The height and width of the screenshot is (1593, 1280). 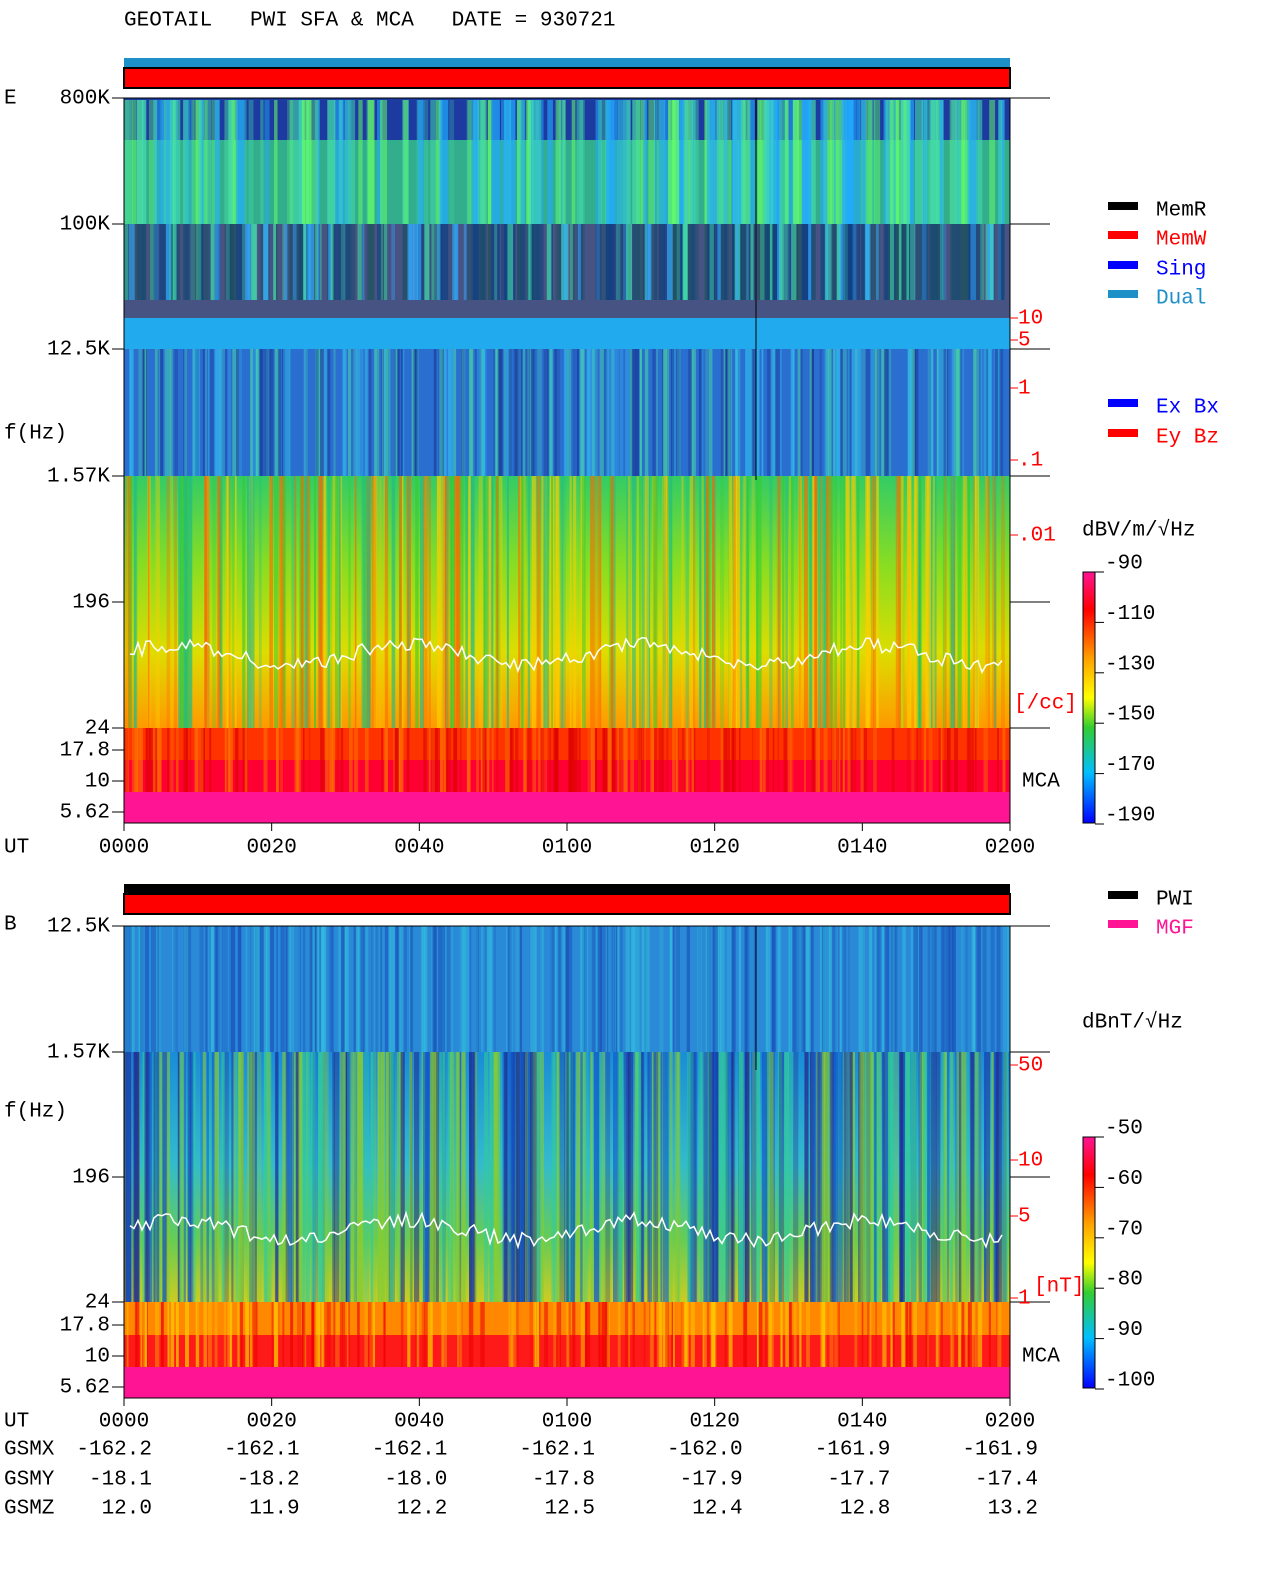 I want to click on mca-label: MCA, so click(x=1041, y=782).